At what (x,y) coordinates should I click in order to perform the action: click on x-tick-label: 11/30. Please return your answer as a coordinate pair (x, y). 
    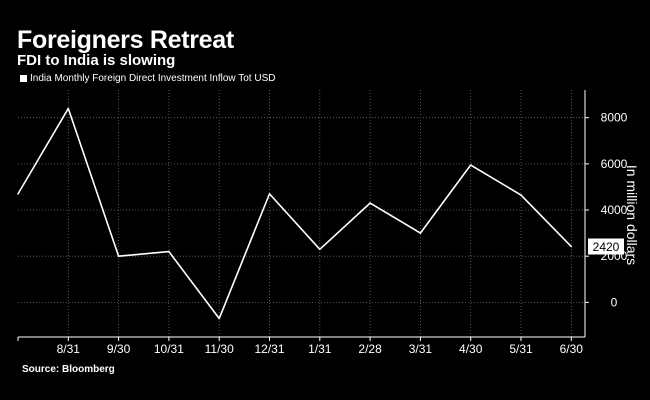
    Looking at the image, I should click on (219, 349).